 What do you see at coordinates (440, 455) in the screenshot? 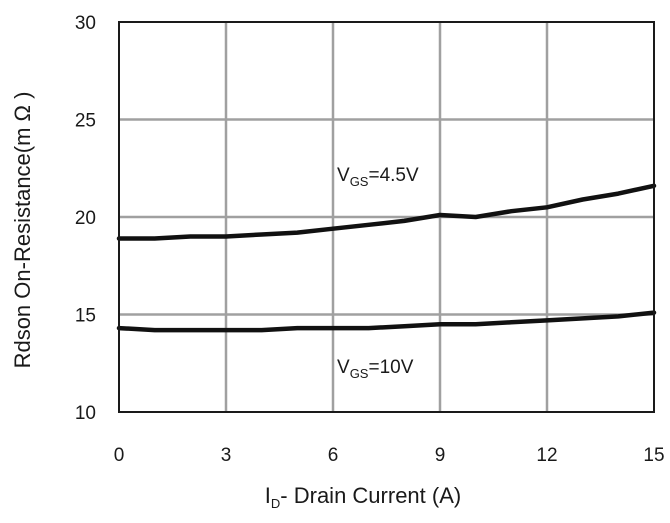
I see `x-tick-label: 9` at bounding box center [440, 455].